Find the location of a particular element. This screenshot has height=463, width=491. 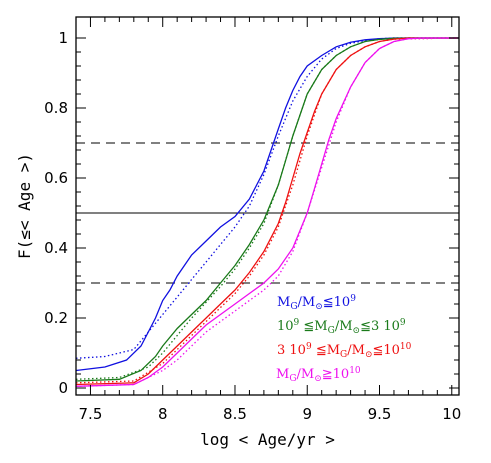

y-axis-label: F(≤< Age >) is located at coordinates (24, 206).